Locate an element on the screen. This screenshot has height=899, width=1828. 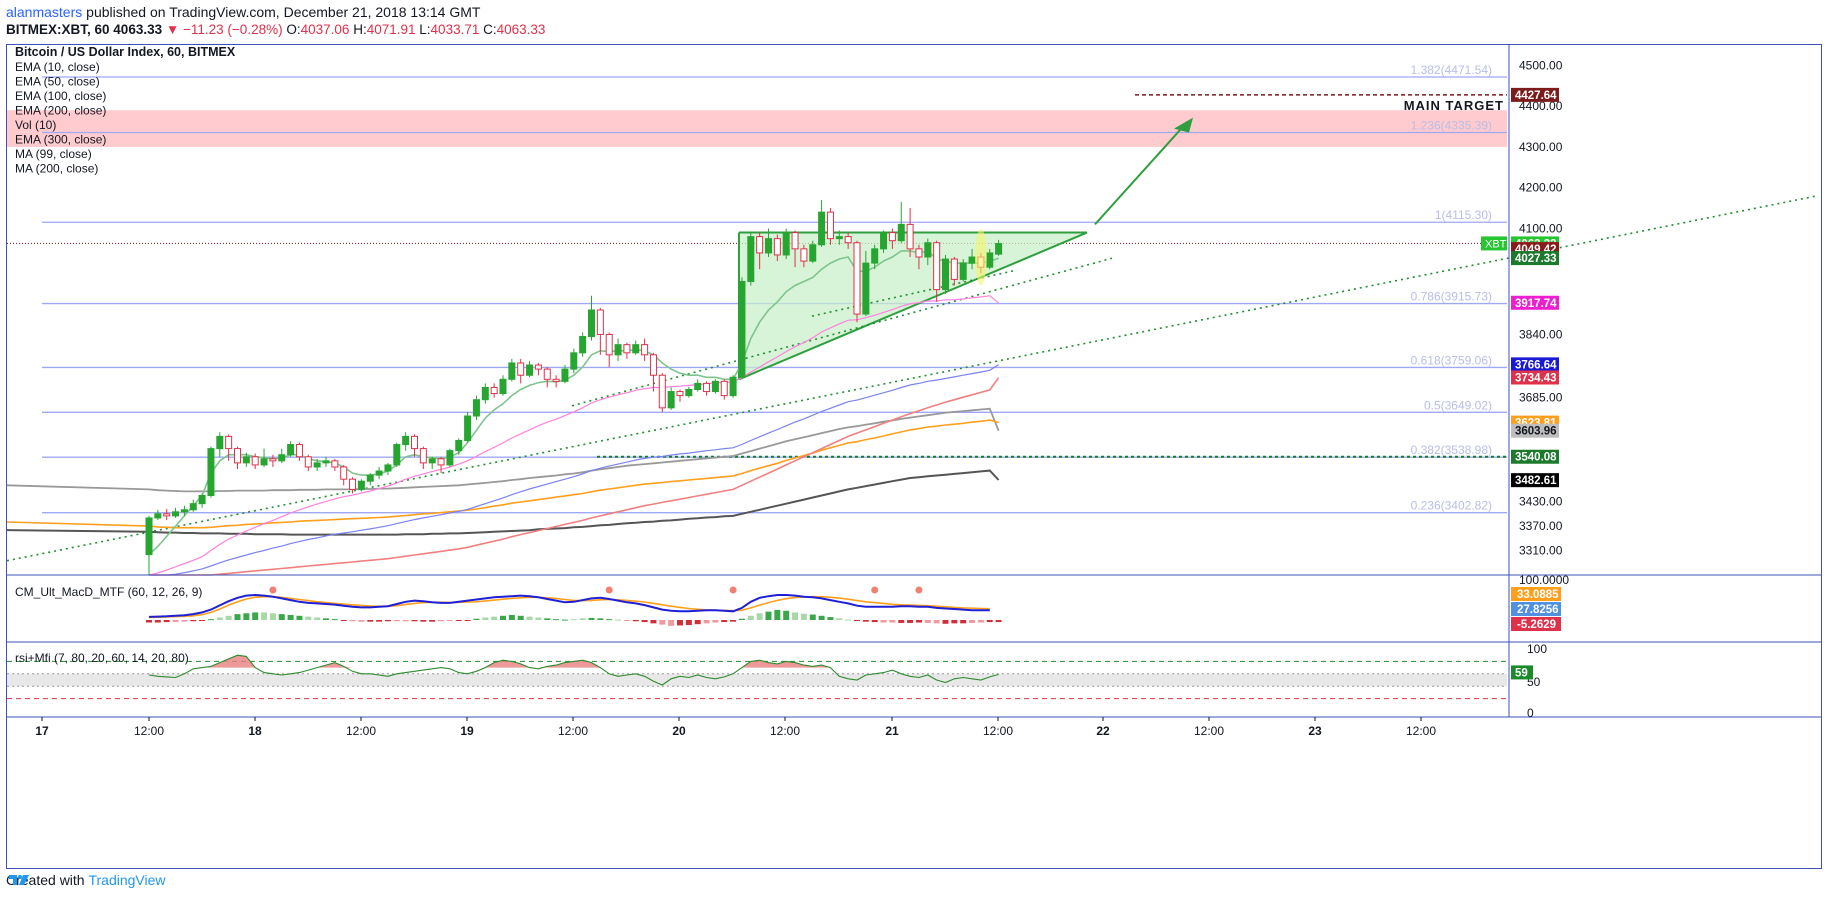
ema200-line is located at coordinates (574, 476).